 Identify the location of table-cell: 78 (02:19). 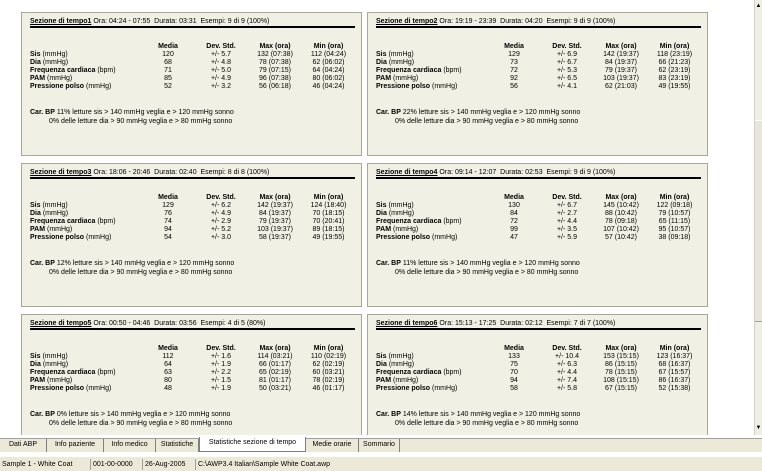
(328, 380).